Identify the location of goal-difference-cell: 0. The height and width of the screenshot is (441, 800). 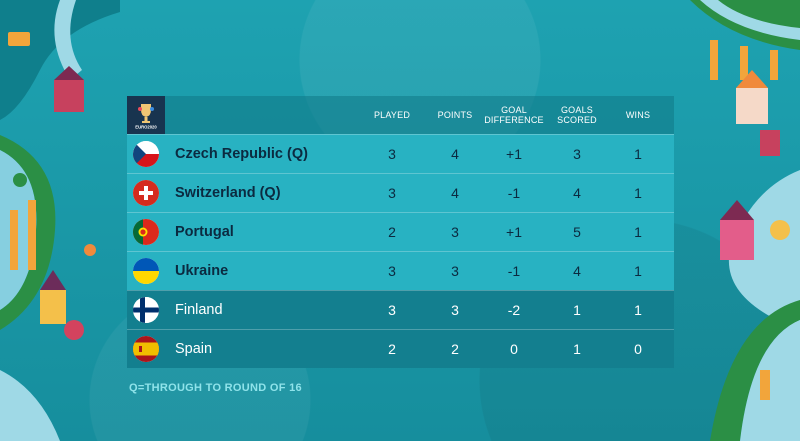
(514, 349).